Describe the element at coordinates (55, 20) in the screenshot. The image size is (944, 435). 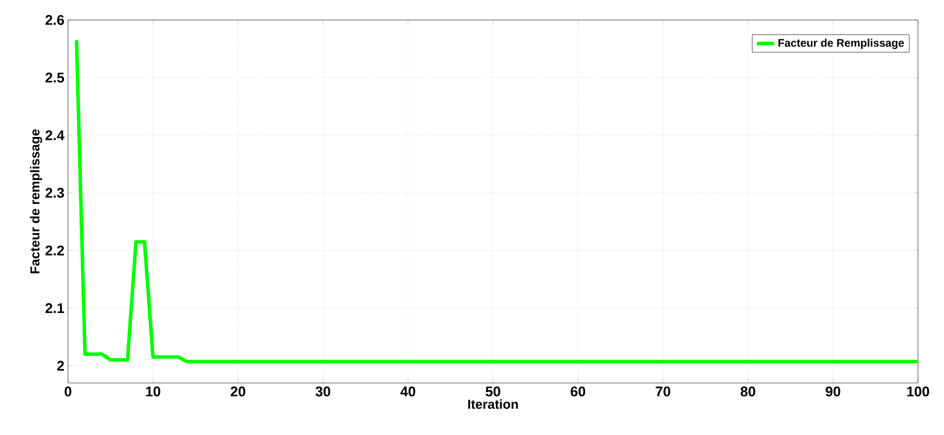
I see `y-tick-label: 2.6` at that location.